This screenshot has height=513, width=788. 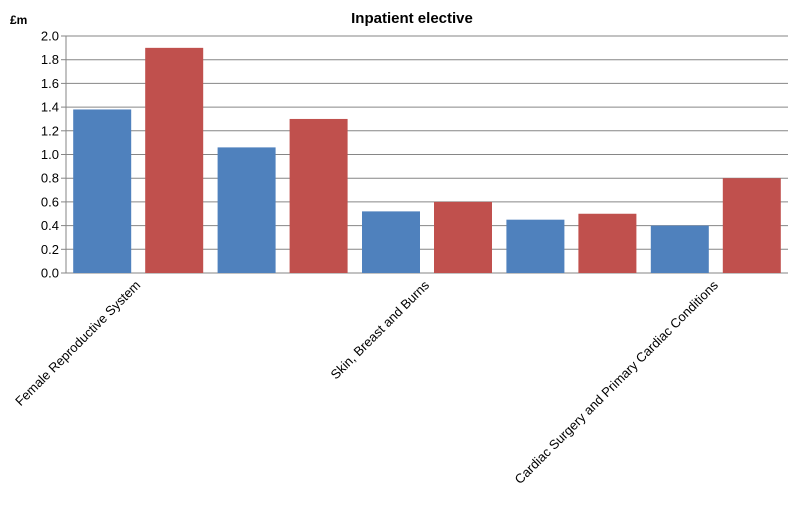 What do you see at coordinates (50, 130) in the screenshot?
I see `y-tick-label: 1.2` at bounding box center [50, 130].